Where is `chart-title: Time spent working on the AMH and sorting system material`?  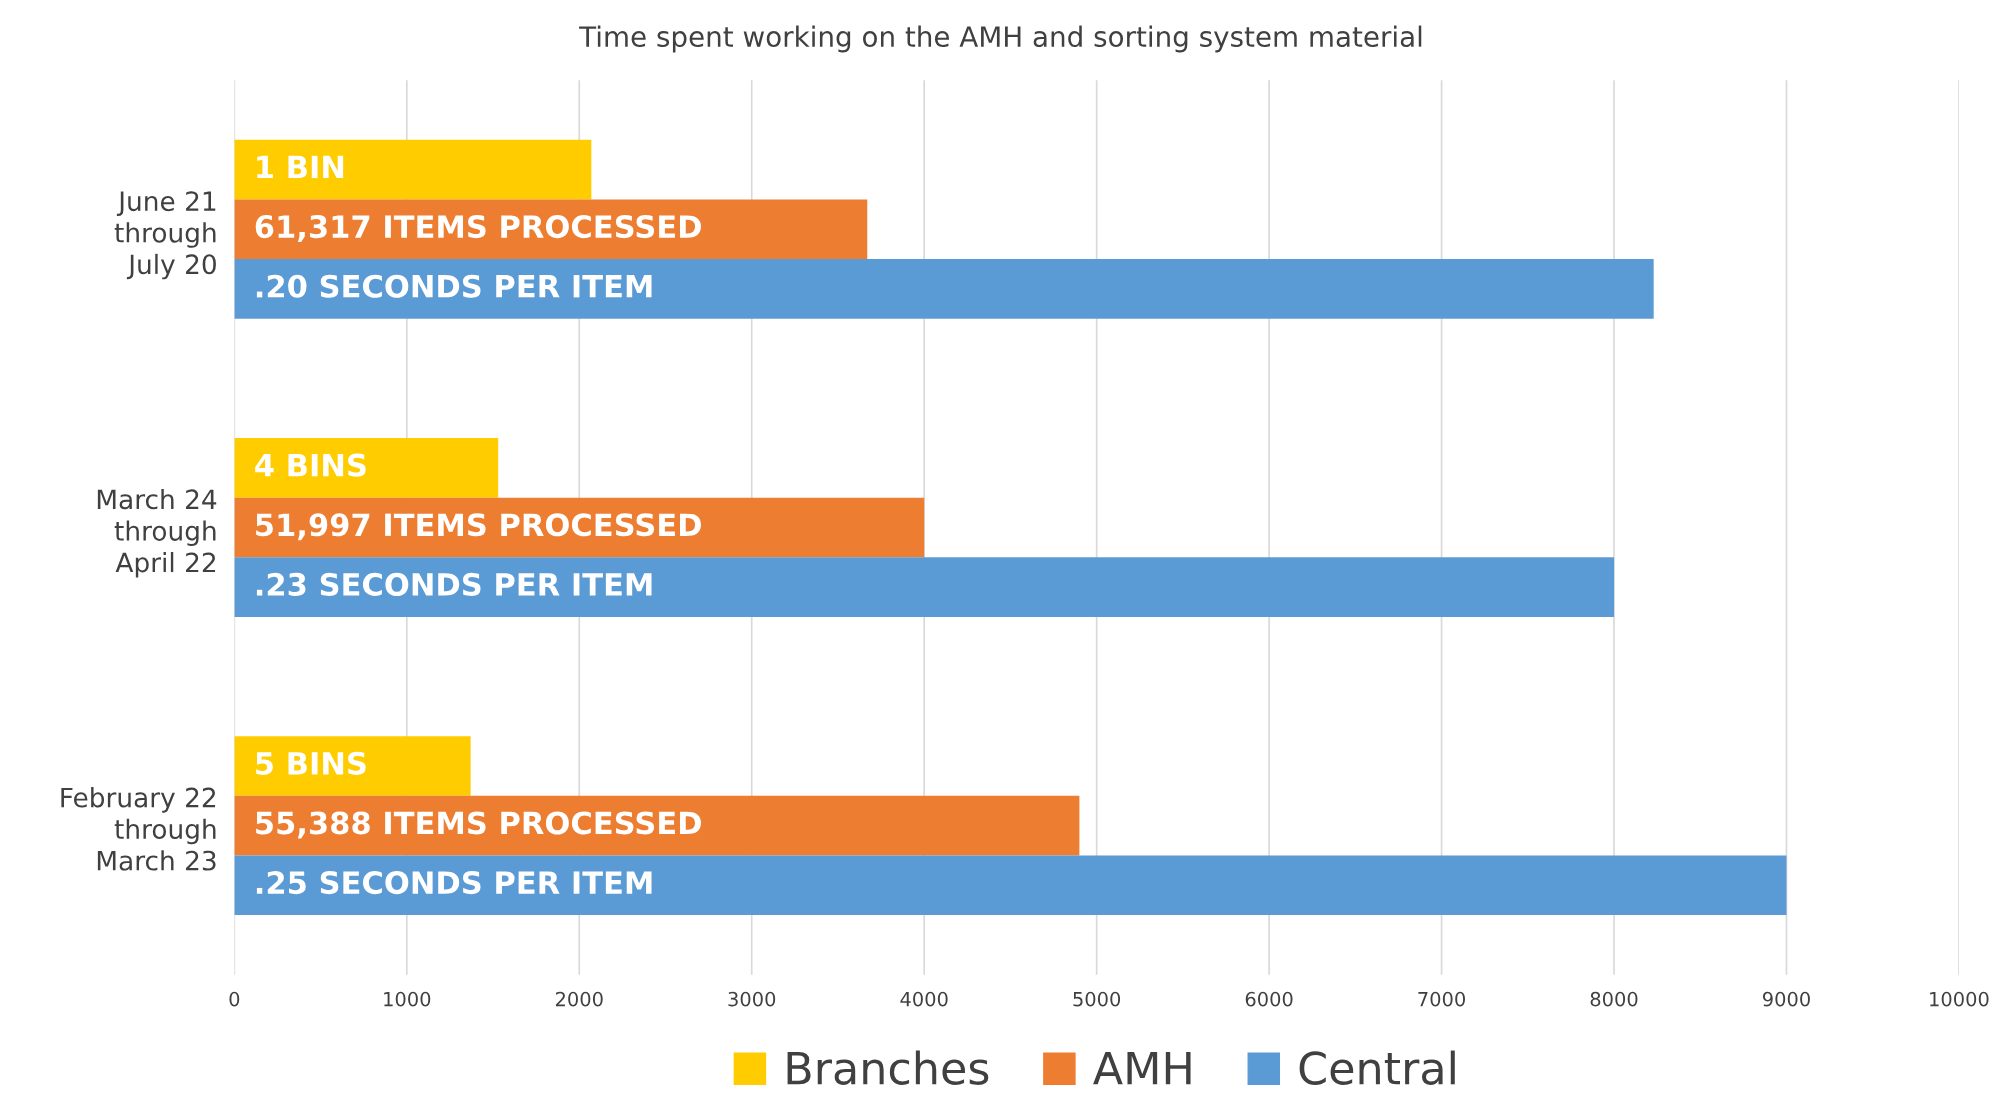
chart-title: Time spent working on the AMH and sorting system material is located at coordinates (1000, 39).